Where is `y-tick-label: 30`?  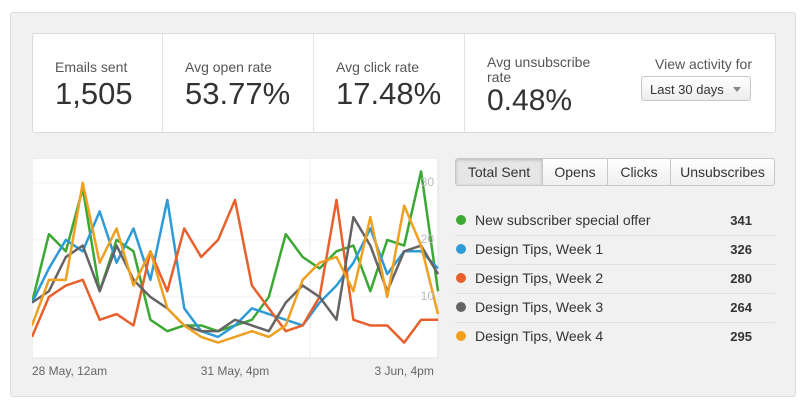 y-tick-label: 30 is located at coordinates (428, 182).